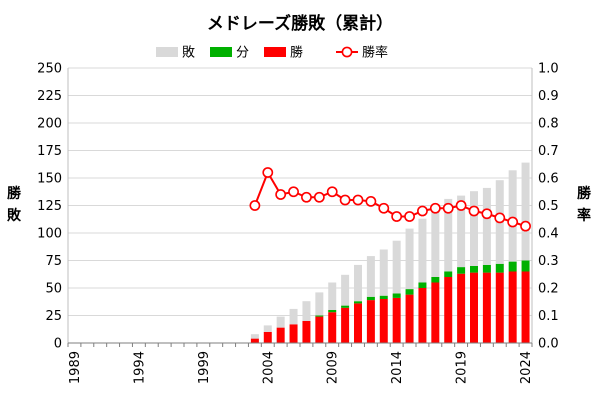  Describe the element at coordinates (49, 207) in the screenshot. I see `y-axis-left-ticks: 0 25 50 75 100 125 150 175 200 225 250` at that location.